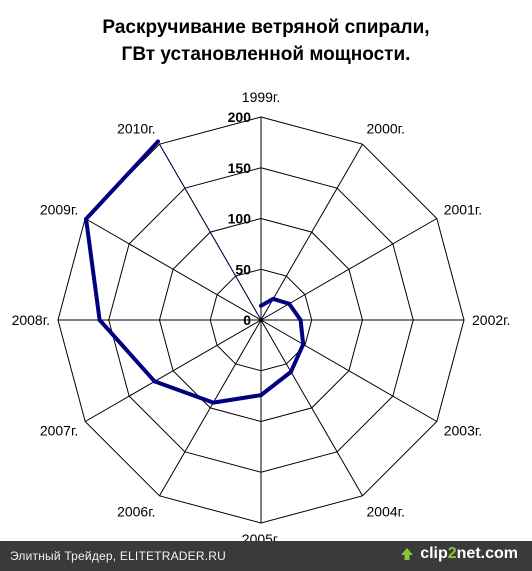 This screenshot has height=571, width=532. Describe the element at coordinates (386, 511) in the screenshot. I see `category-label: 2004г.` at that location.